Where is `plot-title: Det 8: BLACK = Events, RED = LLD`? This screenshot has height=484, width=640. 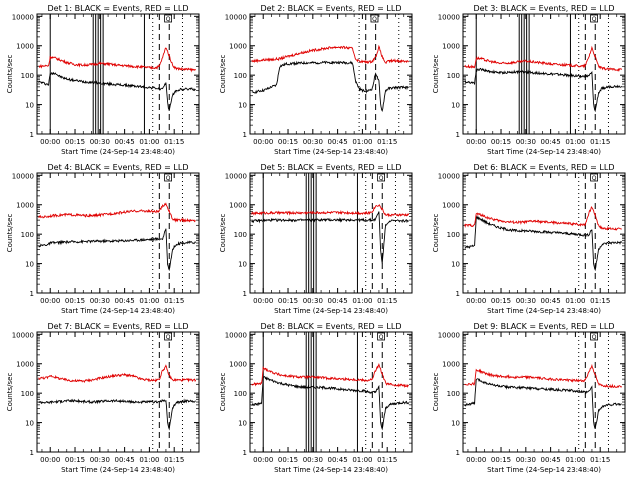 plot-title: Det 8: BLACK = Events, RED = LLD is located at coordinates (331, 326).